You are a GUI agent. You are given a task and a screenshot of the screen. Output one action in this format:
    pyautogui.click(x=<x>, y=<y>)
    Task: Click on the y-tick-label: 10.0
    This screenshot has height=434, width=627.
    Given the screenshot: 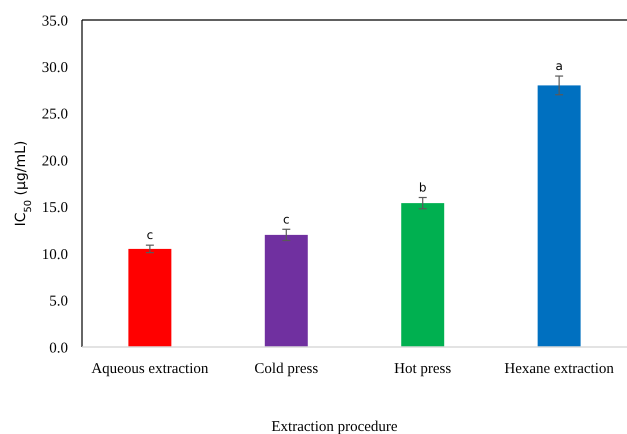 What is the action you would take?
    pyautogui.click(x=55, y=254)
    